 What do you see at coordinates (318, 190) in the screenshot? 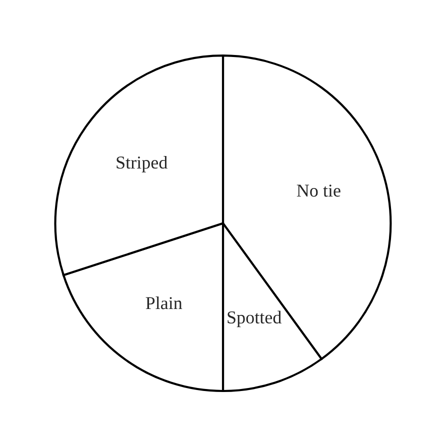
I see `slice-label: No tie` at bounding box center [318, 190].